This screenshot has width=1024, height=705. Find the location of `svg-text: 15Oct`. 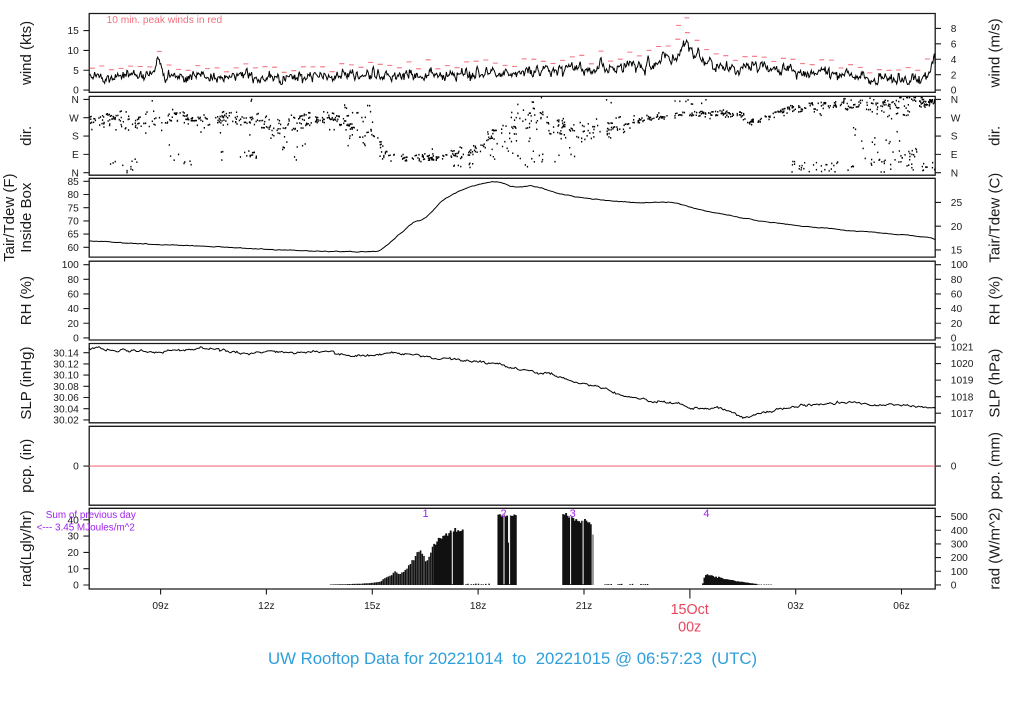

svg-text: 15Oct is located at coordinates (690, 610).